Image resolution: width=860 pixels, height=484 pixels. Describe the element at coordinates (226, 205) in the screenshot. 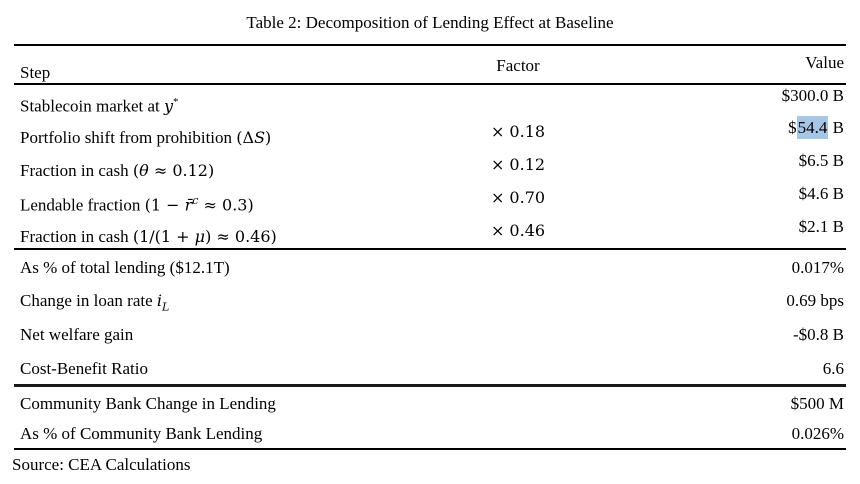

I see `text-segment: ≈ 0.3)` at that location.